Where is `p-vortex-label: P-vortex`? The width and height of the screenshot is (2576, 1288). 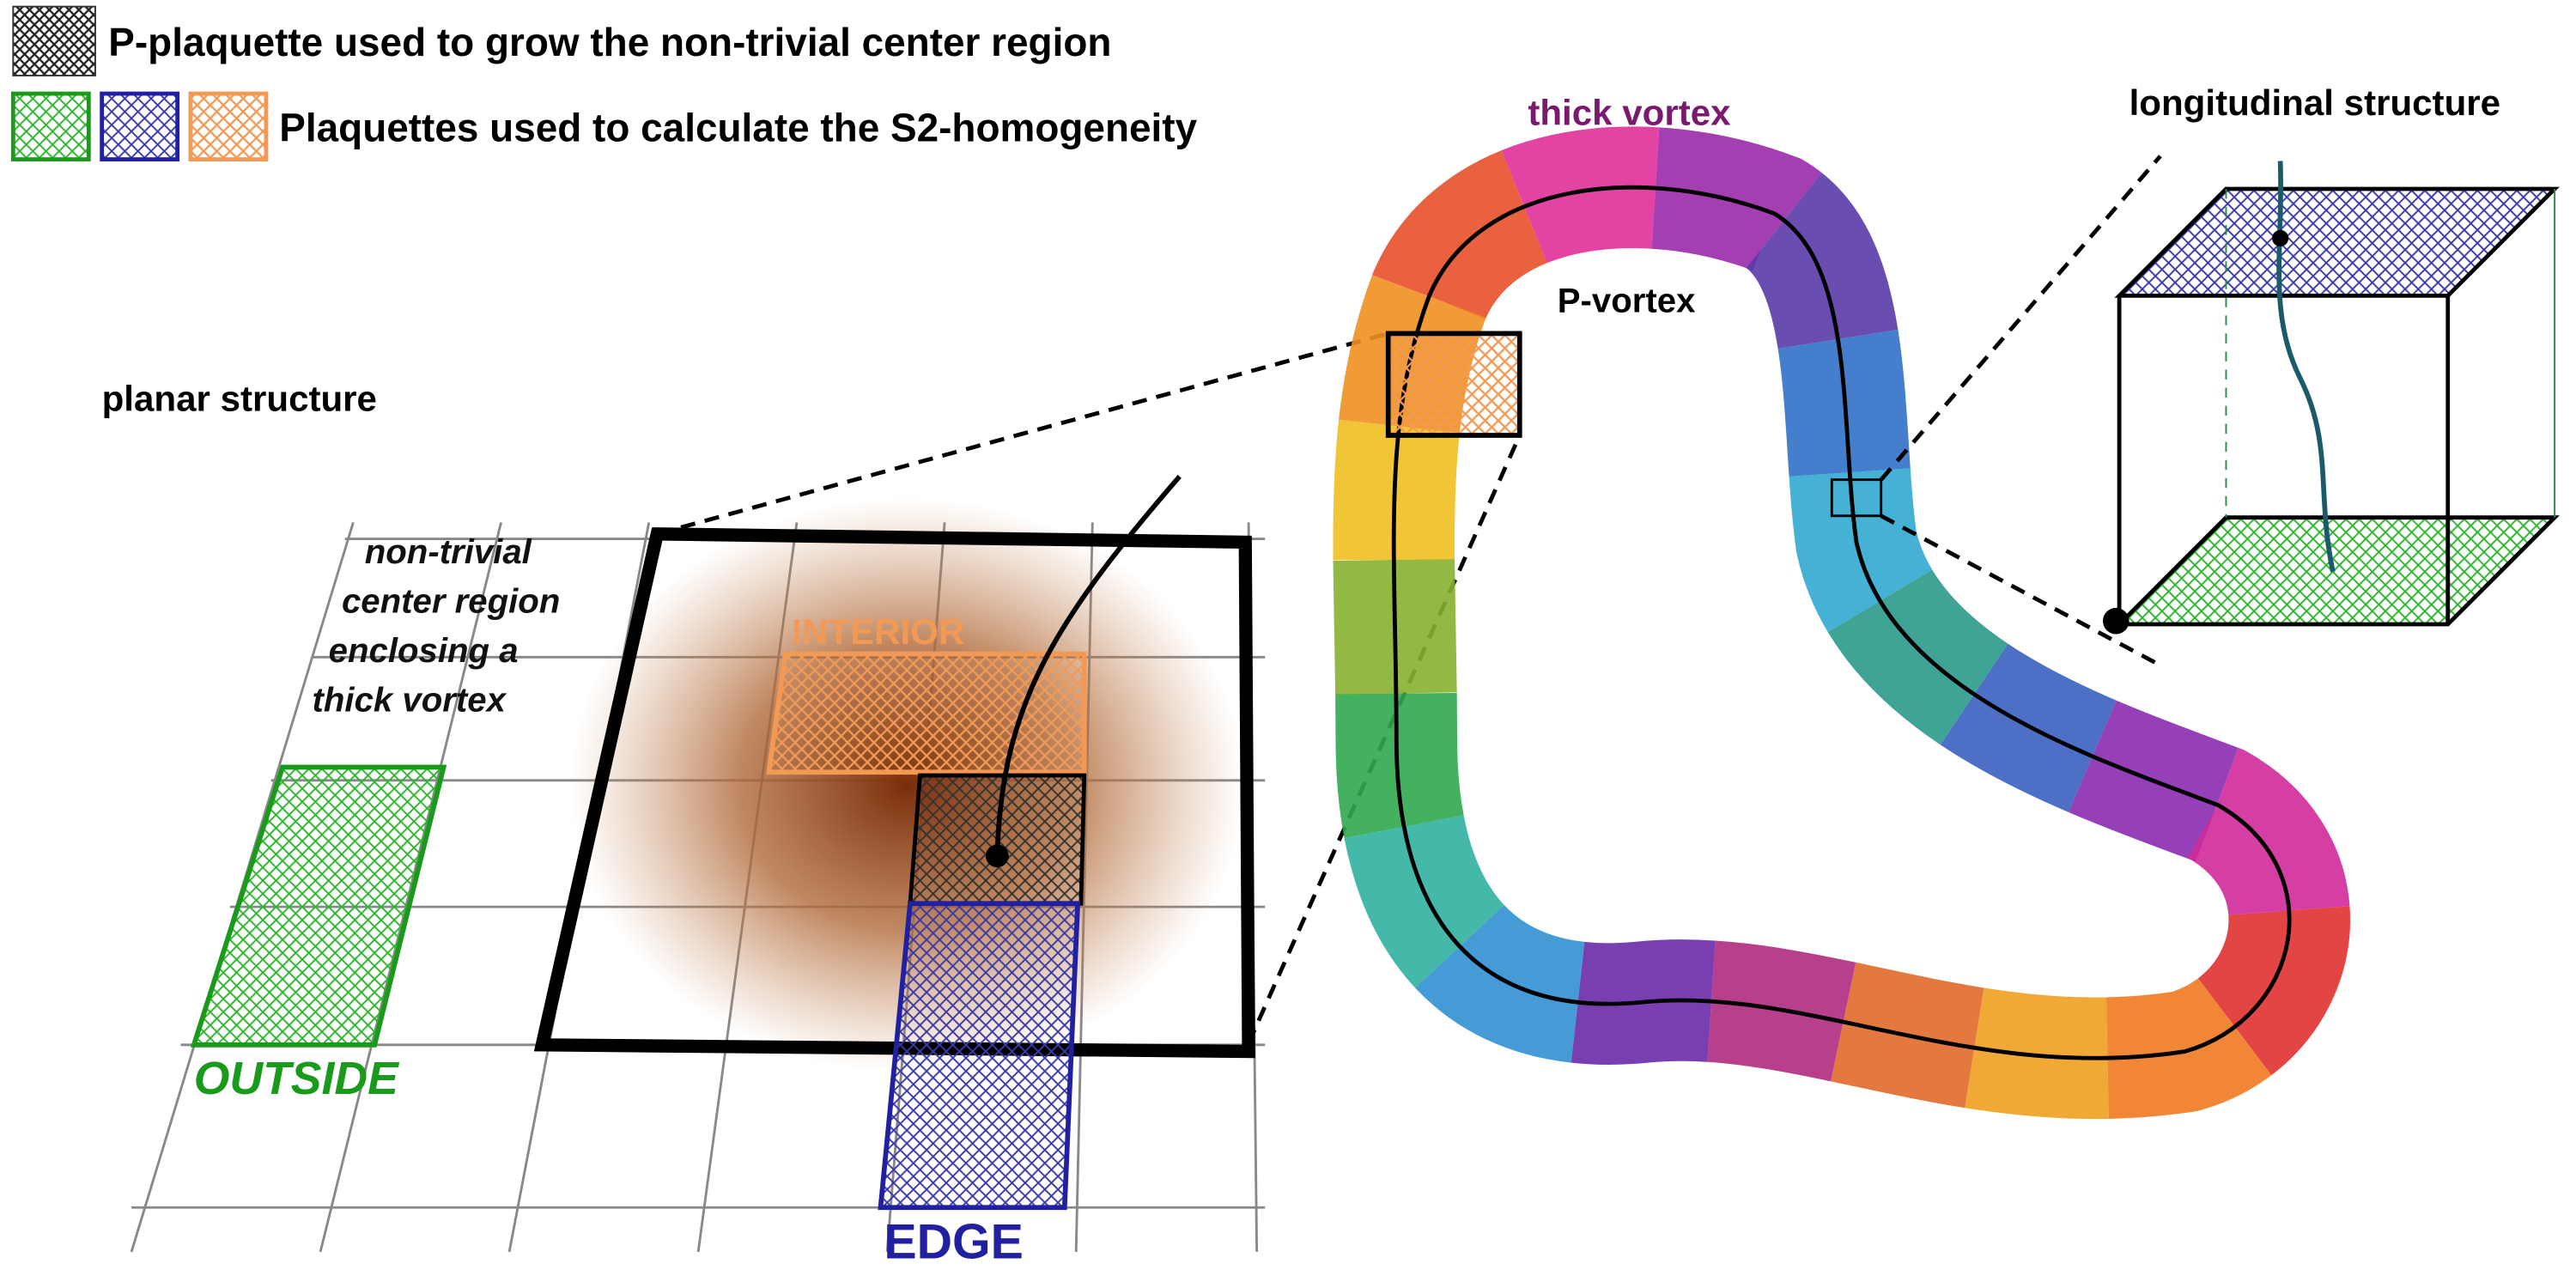 p-vortex-label: P-vortex is located at coordinates (1627, 301).